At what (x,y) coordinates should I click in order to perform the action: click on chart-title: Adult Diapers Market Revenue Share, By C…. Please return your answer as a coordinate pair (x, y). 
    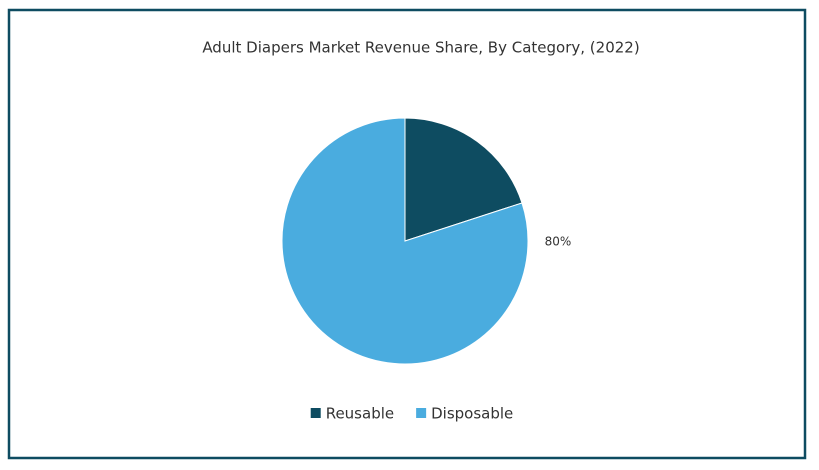
    Looking at the image, I should click on (420, 48).